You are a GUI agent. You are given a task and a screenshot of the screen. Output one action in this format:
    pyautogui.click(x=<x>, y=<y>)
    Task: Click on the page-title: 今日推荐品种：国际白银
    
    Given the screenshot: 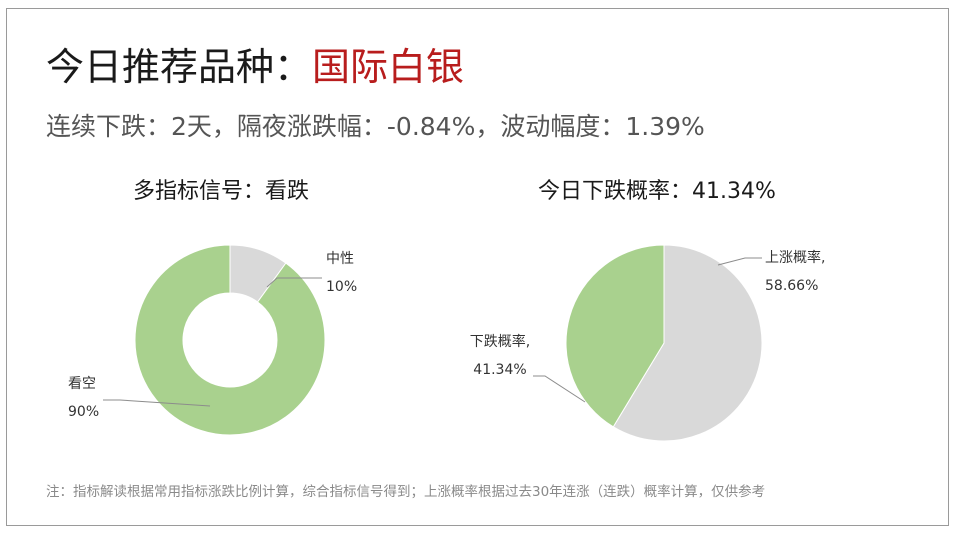 What is the action you would take?
    pyautogui.click(x=255, y=63)
    